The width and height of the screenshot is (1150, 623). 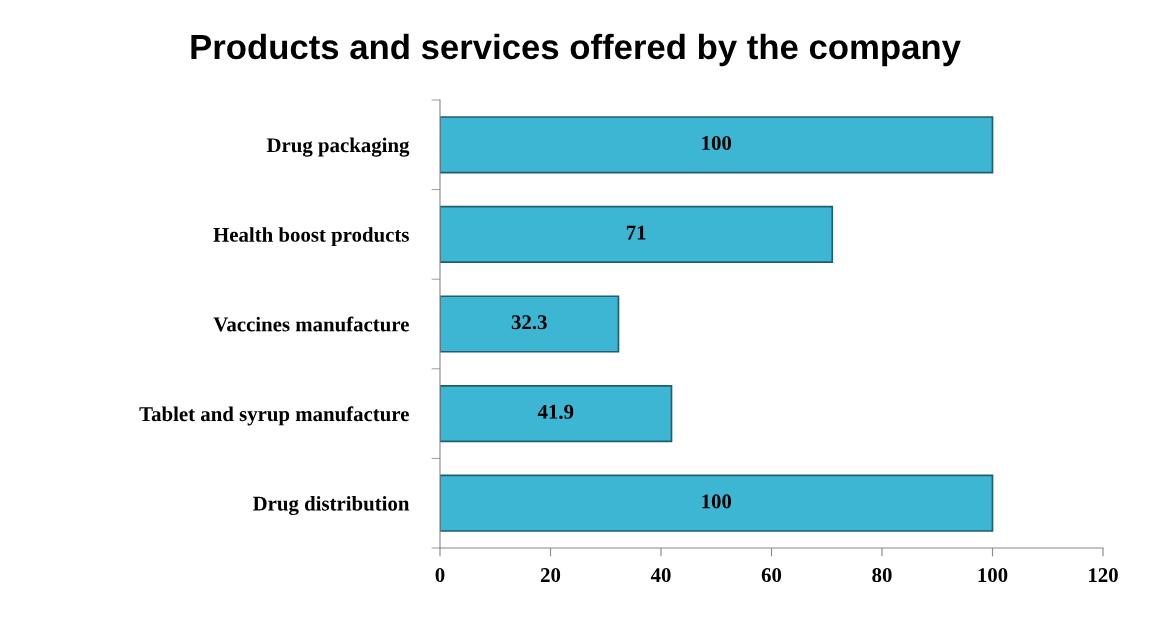 I want to click on x-tick-label: 60, so click(x=771, y=575).